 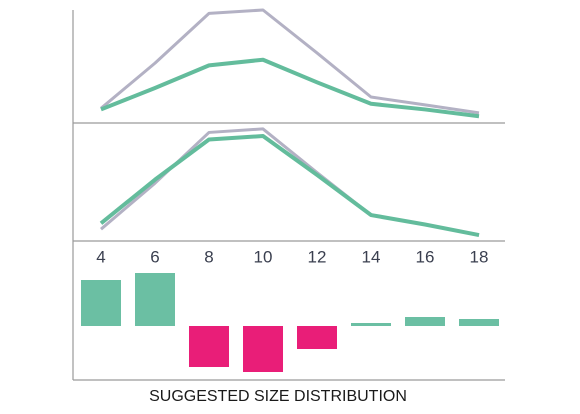 I want to click on x-tick-label: 16, so click(x=425, y=256).